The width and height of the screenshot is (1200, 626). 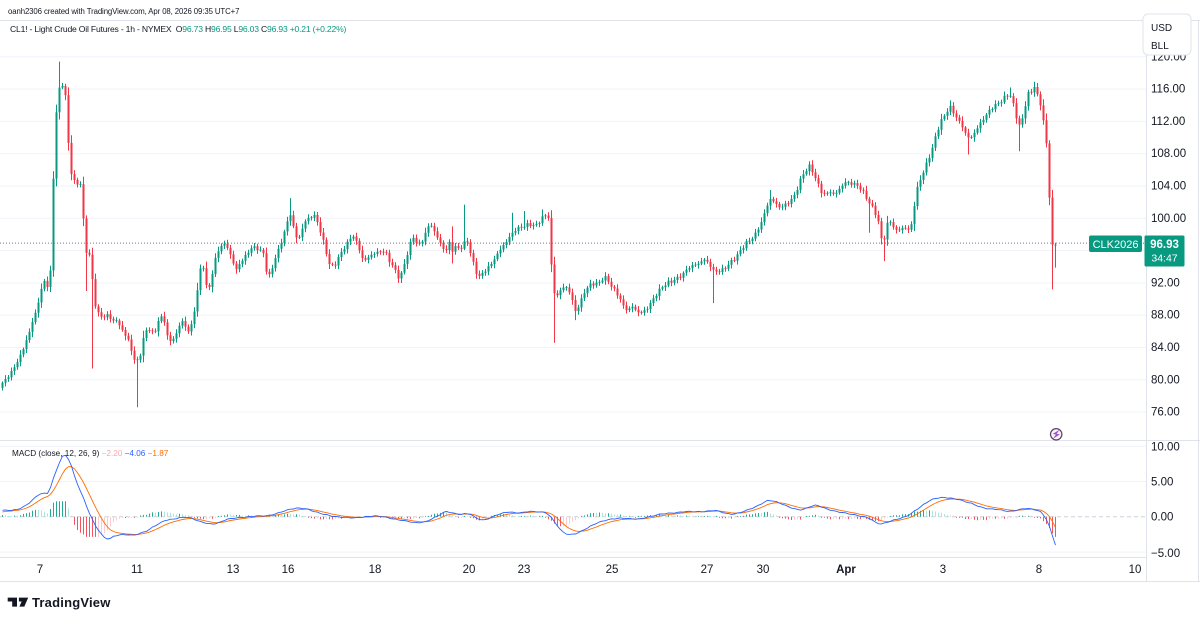 I want to click on svg-text: Apr, so click(x=846, y=570).